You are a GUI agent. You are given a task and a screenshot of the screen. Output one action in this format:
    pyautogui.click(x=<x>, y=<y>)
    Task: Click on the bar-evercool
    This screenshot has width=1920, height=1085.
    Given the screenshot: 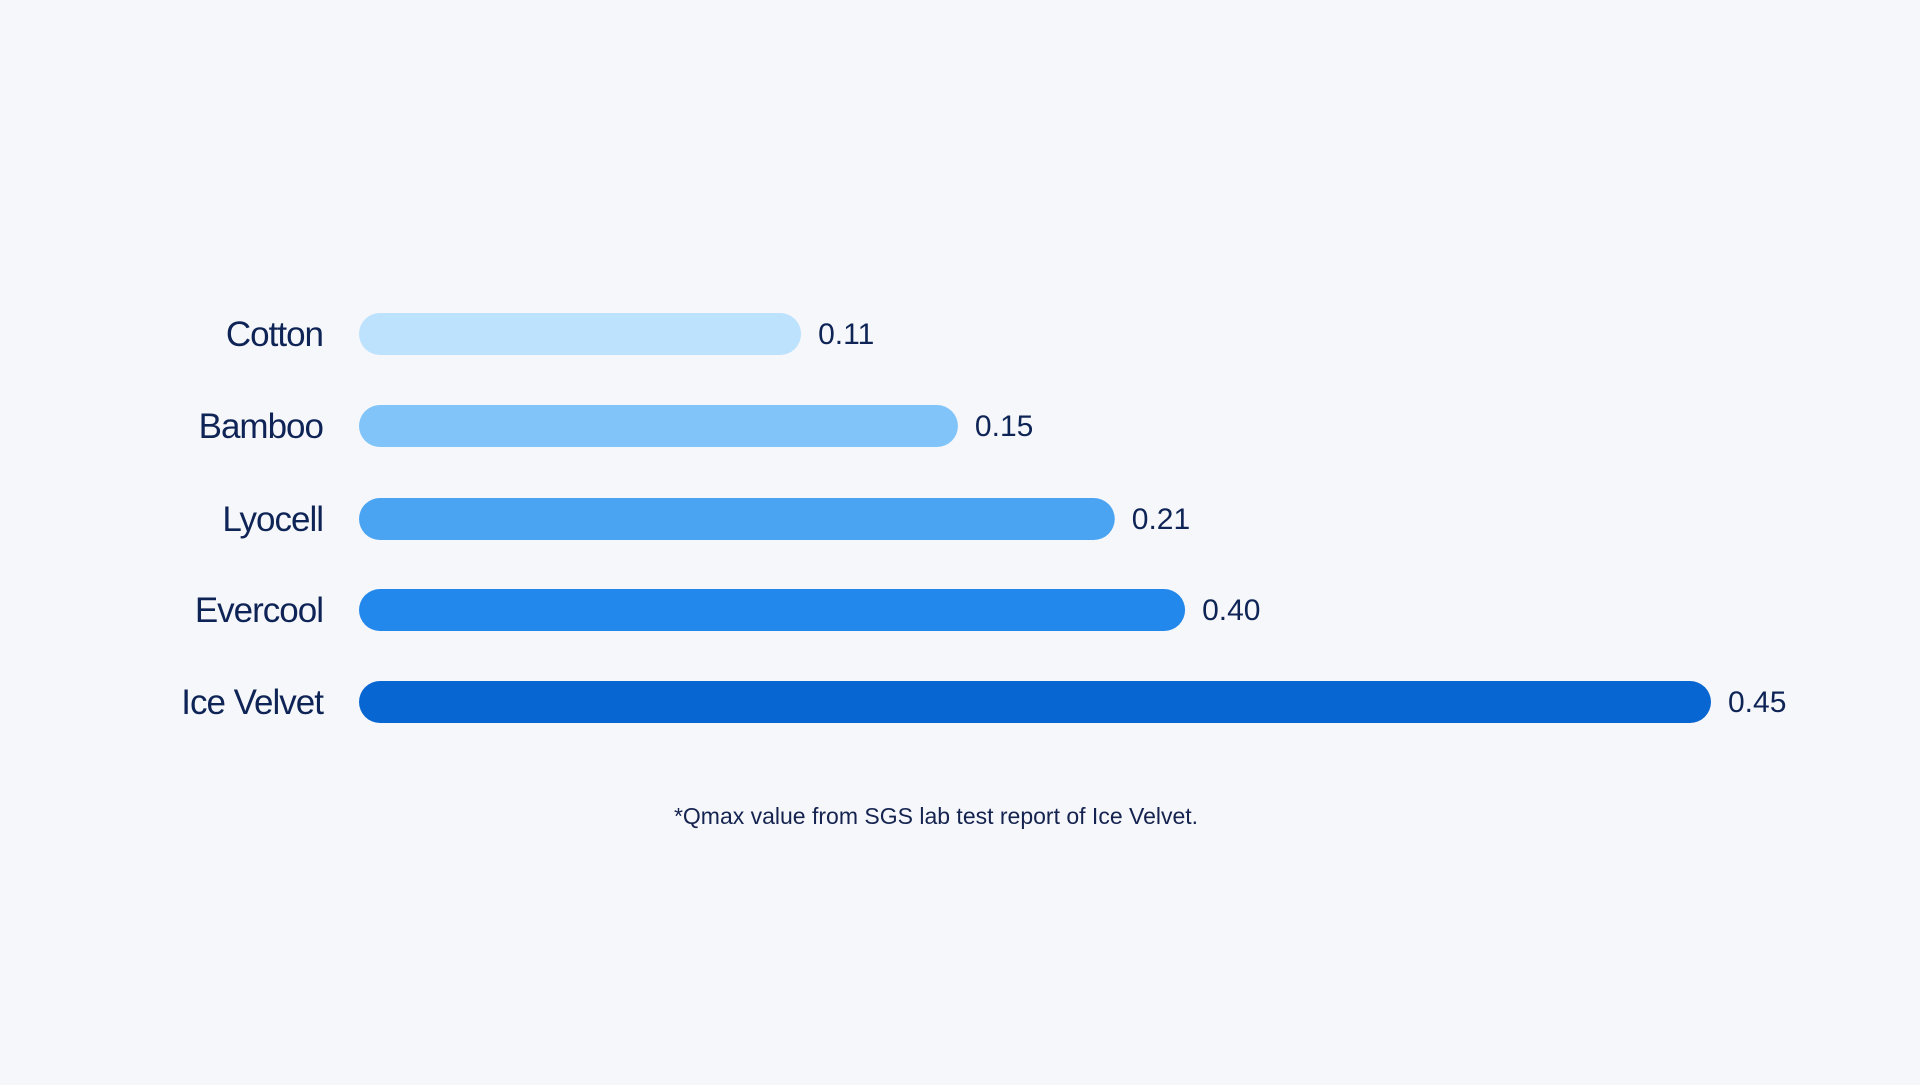 What is the action you would take?
    pyautogui.click(x=772, y=610)
    